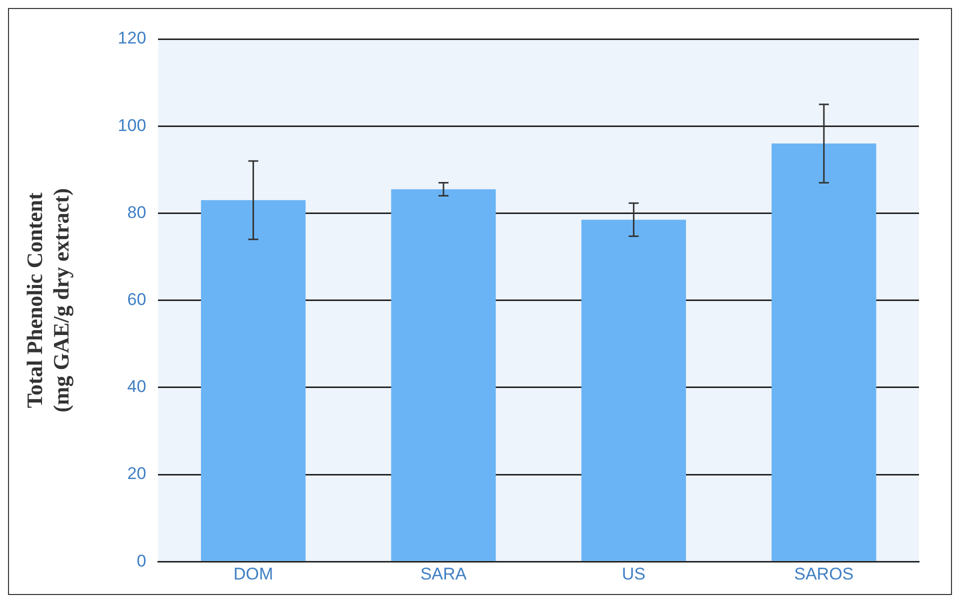 Image resolution: width=960 pixels, height=603 pixels. Describe the element at coordinates (824, 574) in the screenshot. I see `x-tick-label: SAROS` at that location.